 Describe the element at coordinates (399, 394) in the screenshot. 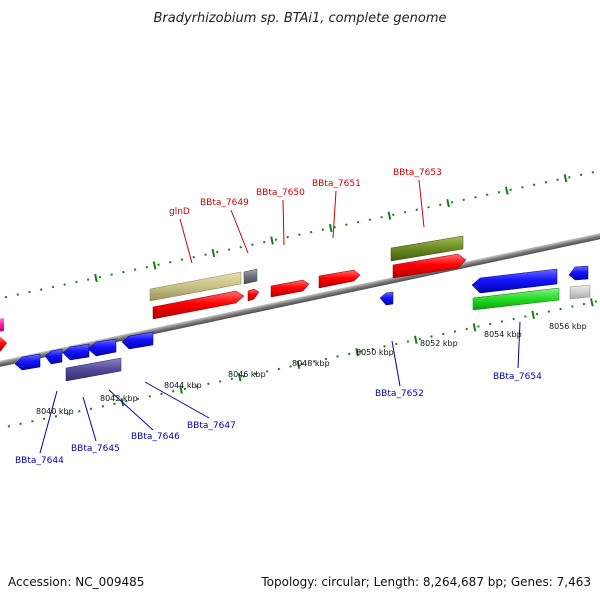

I see `gene-label-bbta7652: BBta_7652` at that location.